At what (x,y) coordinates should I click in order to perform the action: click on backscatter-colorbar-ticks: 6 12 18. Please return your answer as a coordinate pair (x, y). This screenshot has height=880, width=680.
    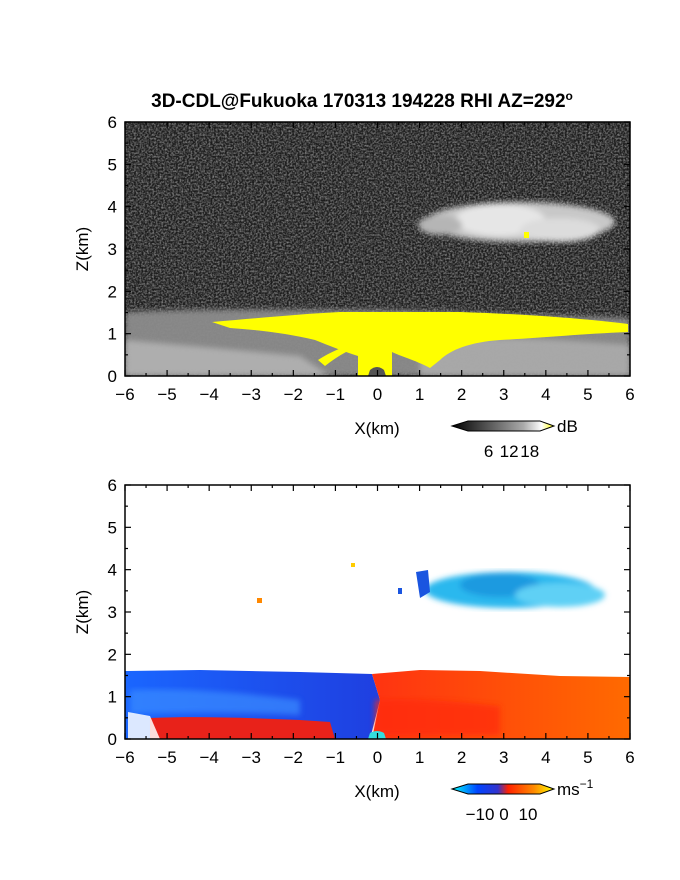
    Looking at the image, I should click on (511, 451).